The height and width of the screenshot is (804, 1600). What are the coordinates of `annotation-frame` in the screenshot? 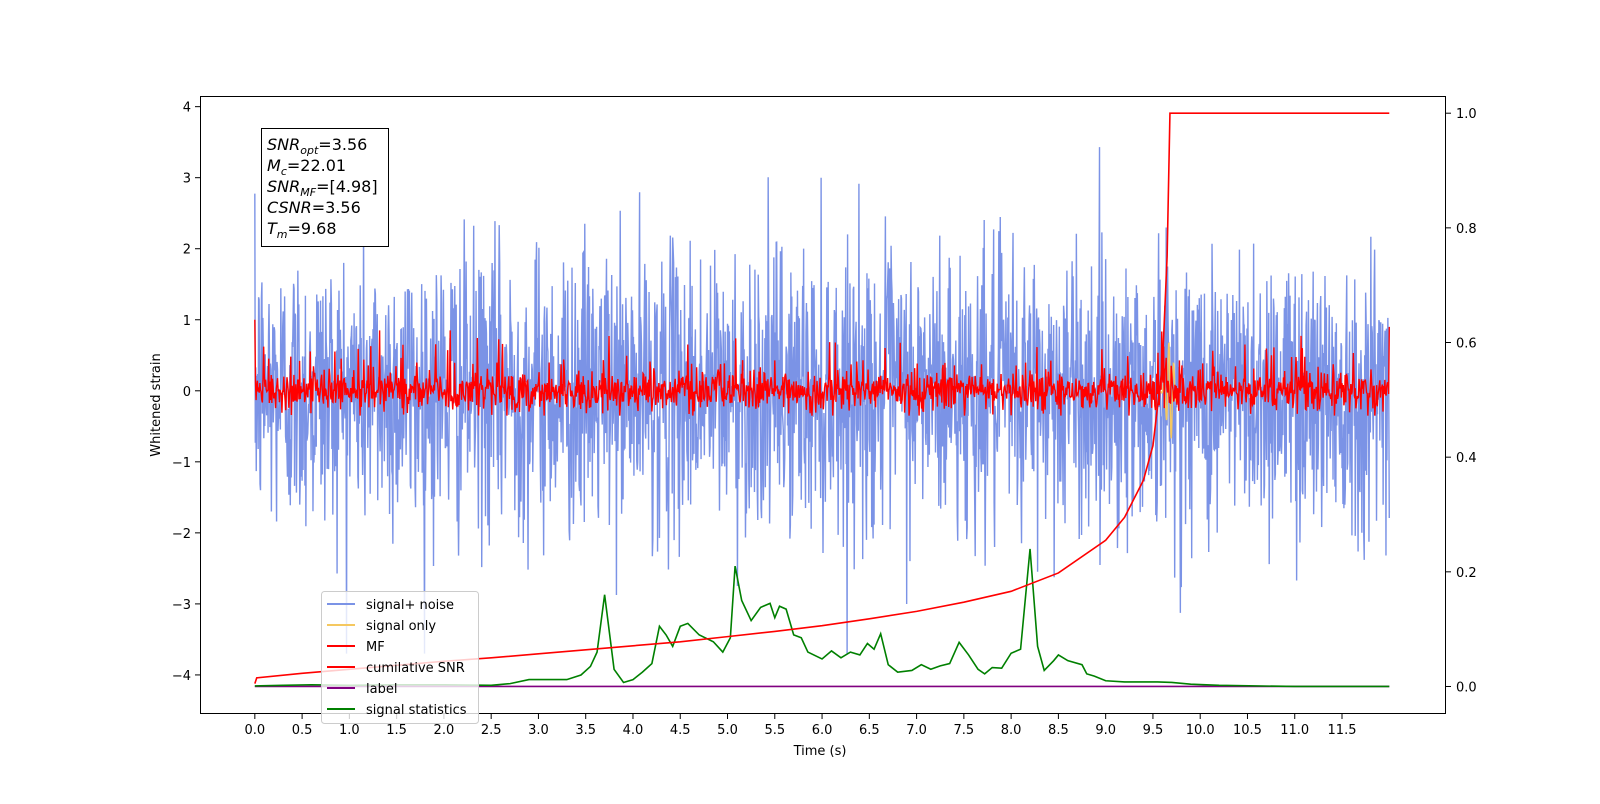 It's located at (325, 187).